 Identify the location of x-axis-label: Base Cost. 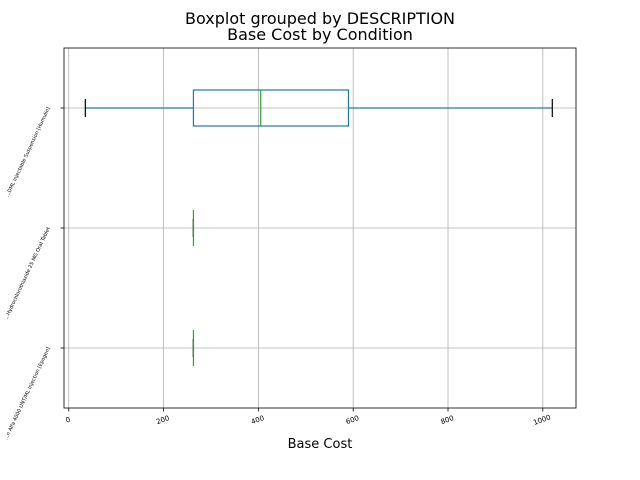
(320, 444).